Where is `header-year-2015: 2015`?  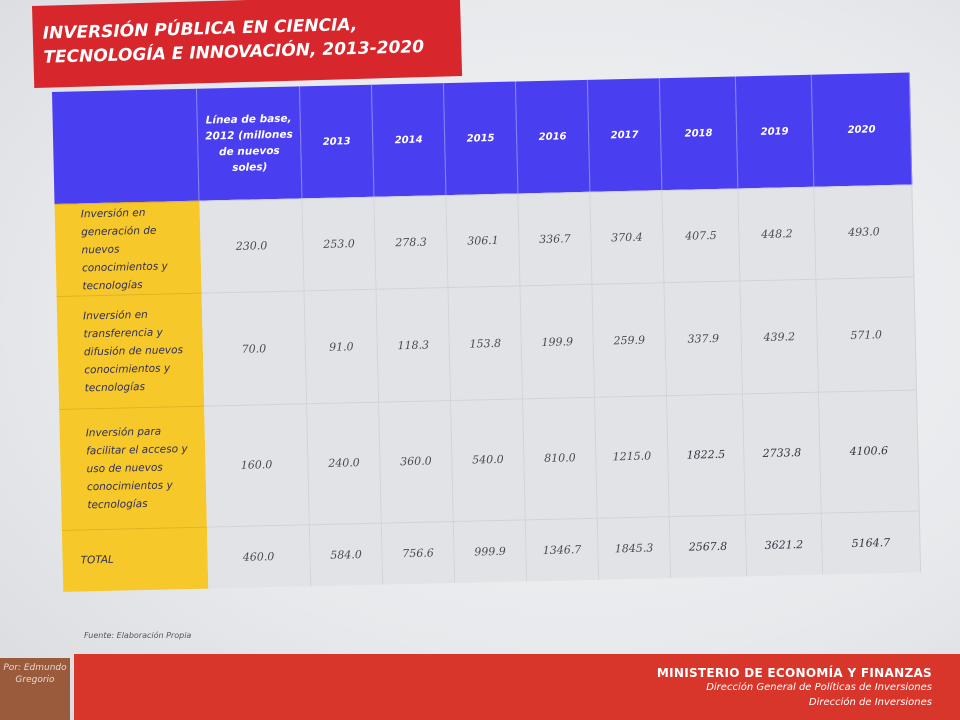 header-year-2015: 2015 is located at coordinates (481, 138).